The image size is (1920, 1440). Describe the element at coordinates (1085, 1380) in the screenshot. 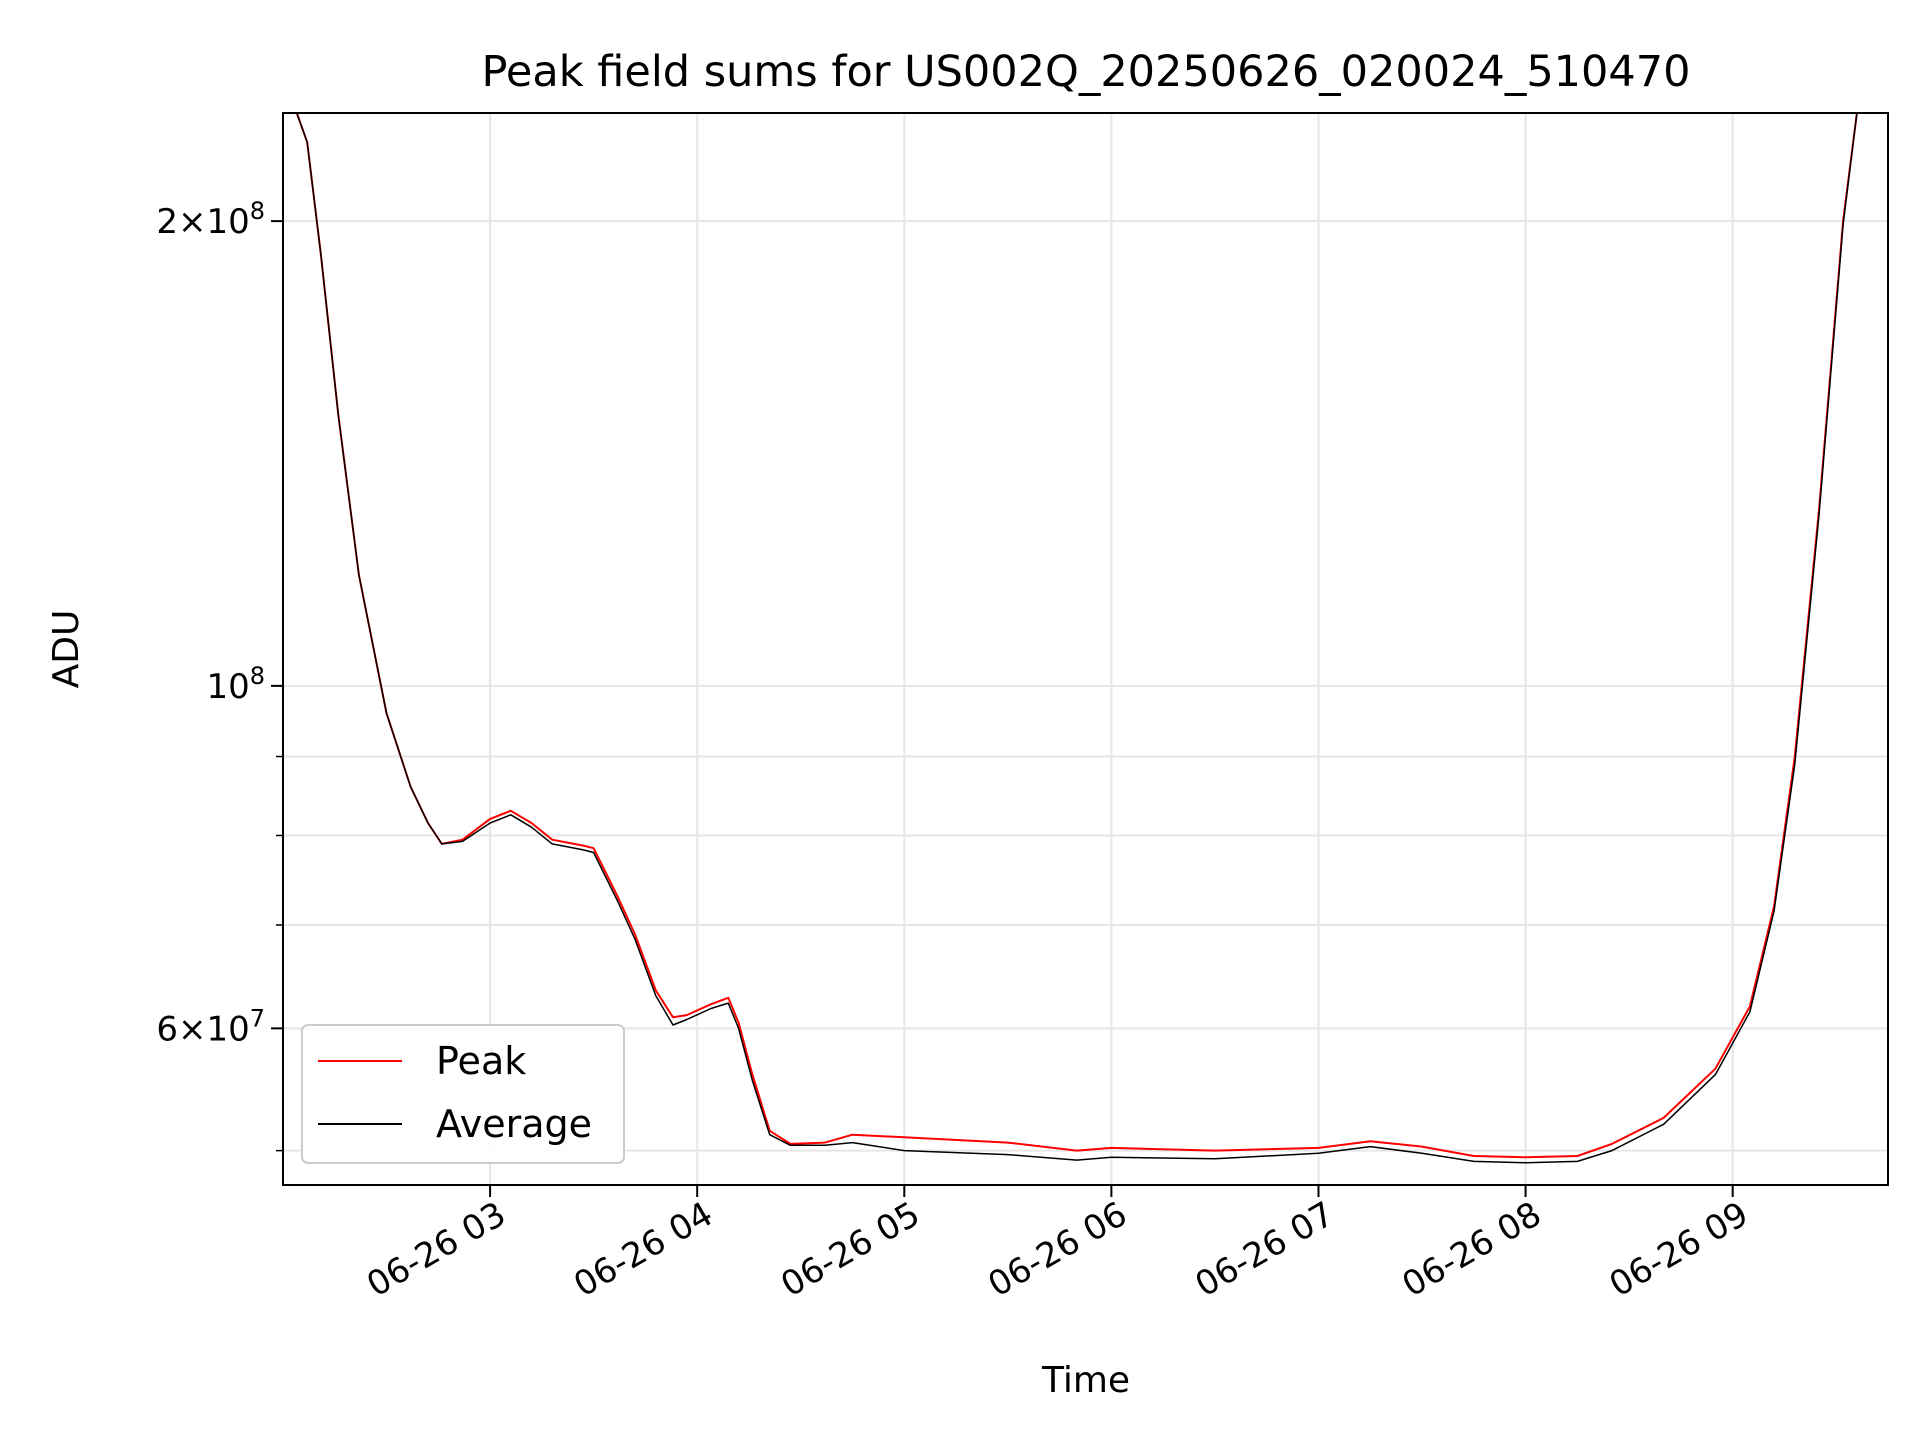

I see `x-axis-title: Time` at that location.